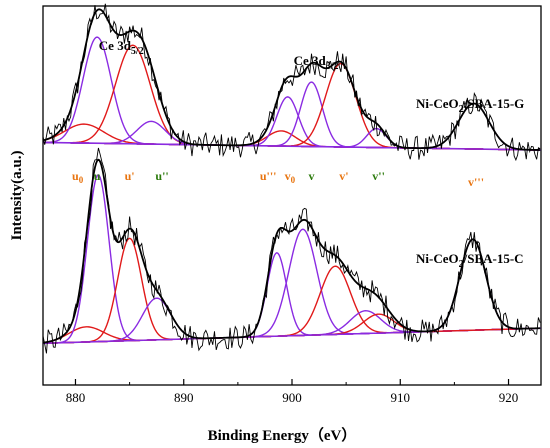  What do you see at coordinates (343, 176) in the screenshot?
I see `peak-label-7: v'` at bounding box center [343, 176].